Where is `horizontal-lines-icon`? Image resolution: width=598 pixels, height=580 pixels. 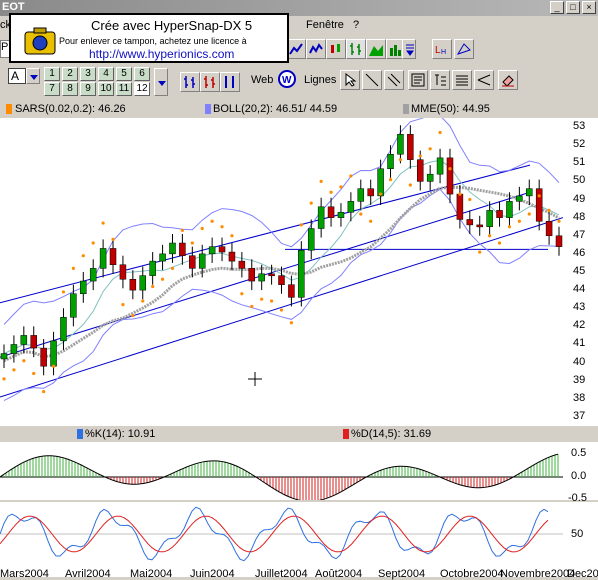
horizontal-lines-icon is located at coordinates (462, 80).